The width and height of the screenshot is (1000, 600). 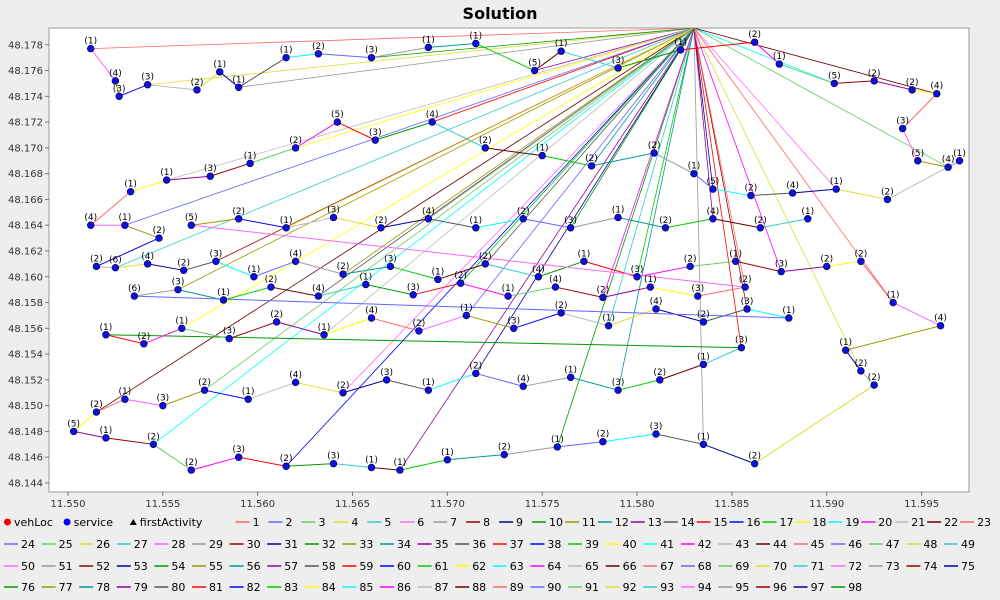 I want to click on legend-route-label: 17, so click(x=786, y=522).